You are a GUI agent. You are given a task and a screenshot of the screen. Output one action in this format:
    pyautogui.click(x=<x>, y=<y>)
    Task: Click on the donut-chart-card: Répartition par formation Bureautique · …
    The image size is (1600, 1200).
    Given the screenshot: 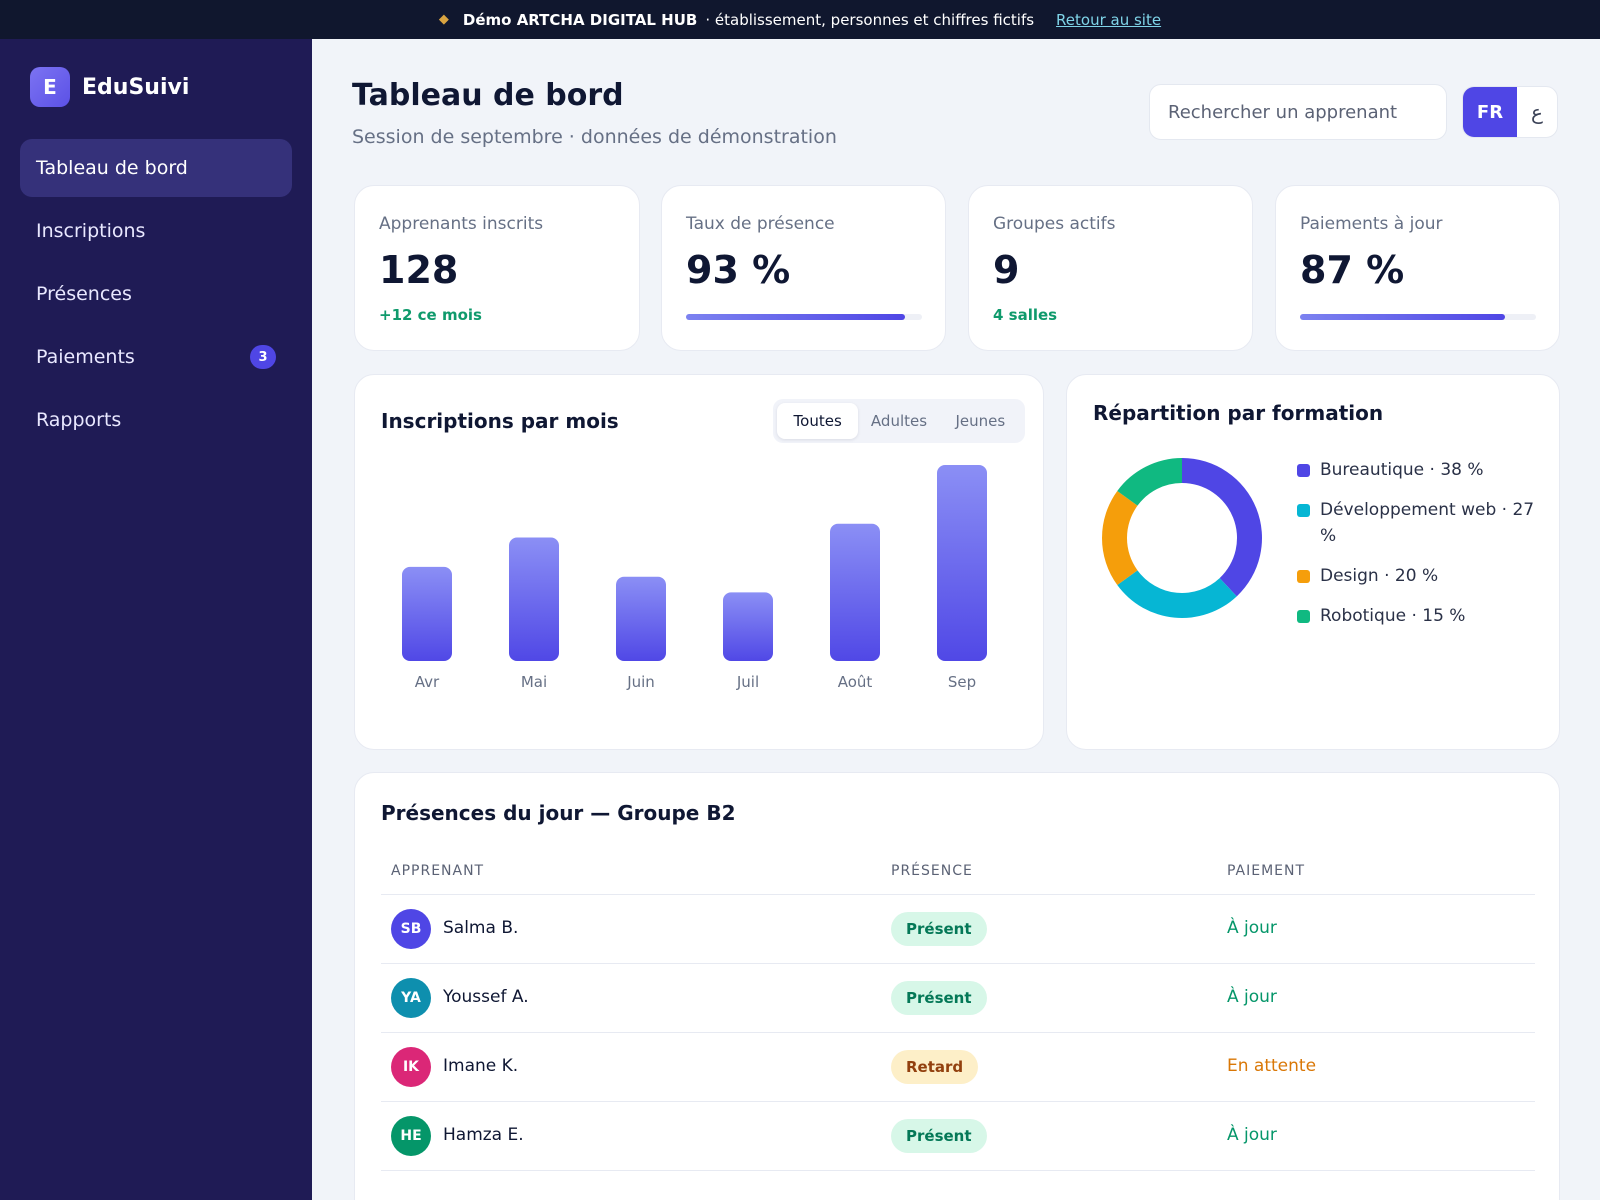 What is the action you would take?
    pyautogui.click(x=1313, y=562)
    